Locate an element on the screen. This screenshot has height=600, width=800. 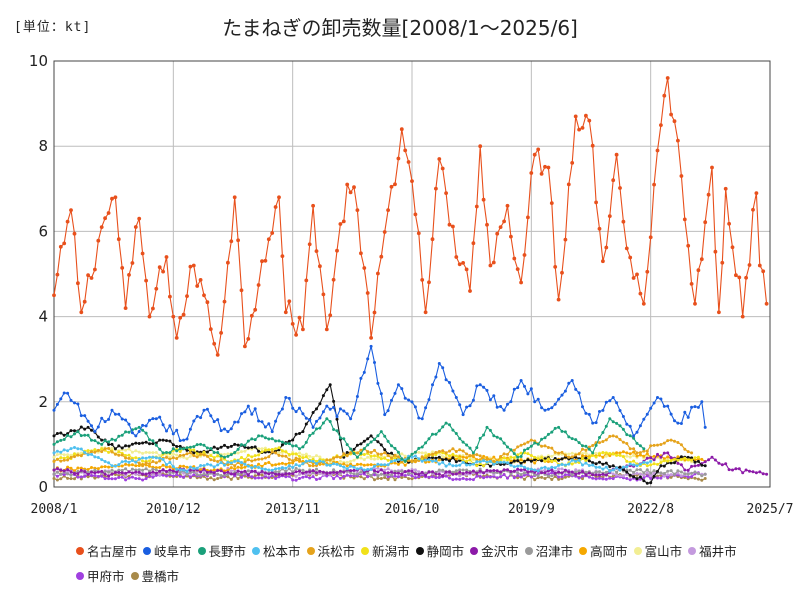
series-line is located at coordinates (376, 455).